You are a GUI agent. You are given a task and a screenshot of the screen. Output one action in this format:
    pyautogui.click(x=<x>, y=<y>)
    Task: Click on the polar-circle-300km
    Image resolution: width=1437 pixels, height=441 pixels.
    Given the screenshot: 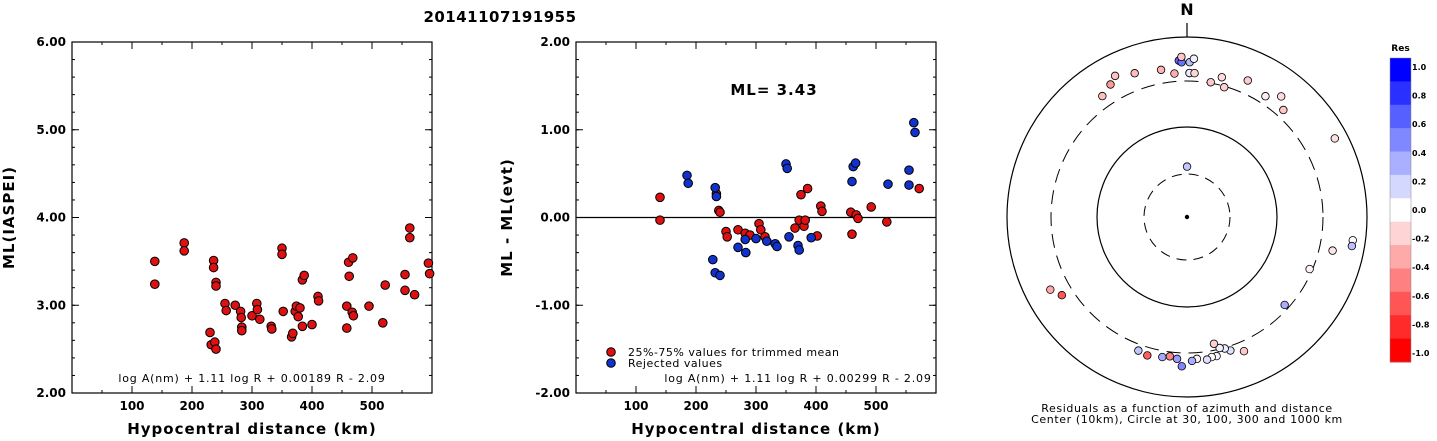 What is the action you would take?
    pyautogui.click(x=1187, y=217)
    